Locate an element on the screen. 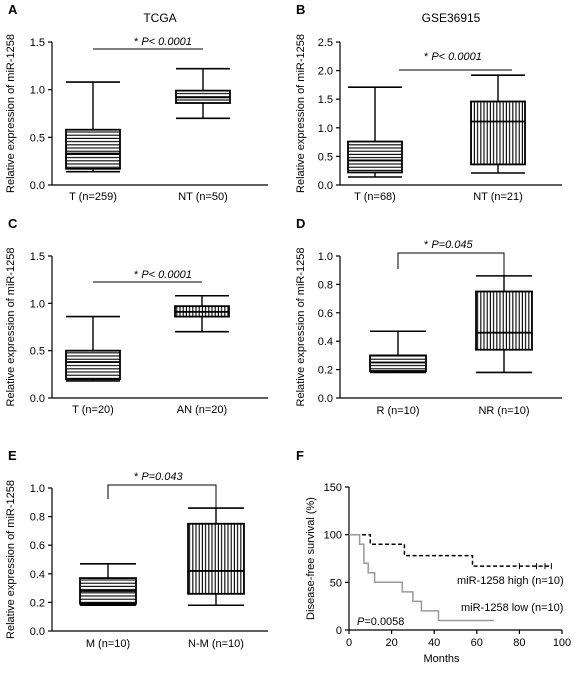 The height and width of the screenshot is (675, 580). y-tick-label: 100 is located at coordinates (333, 536).